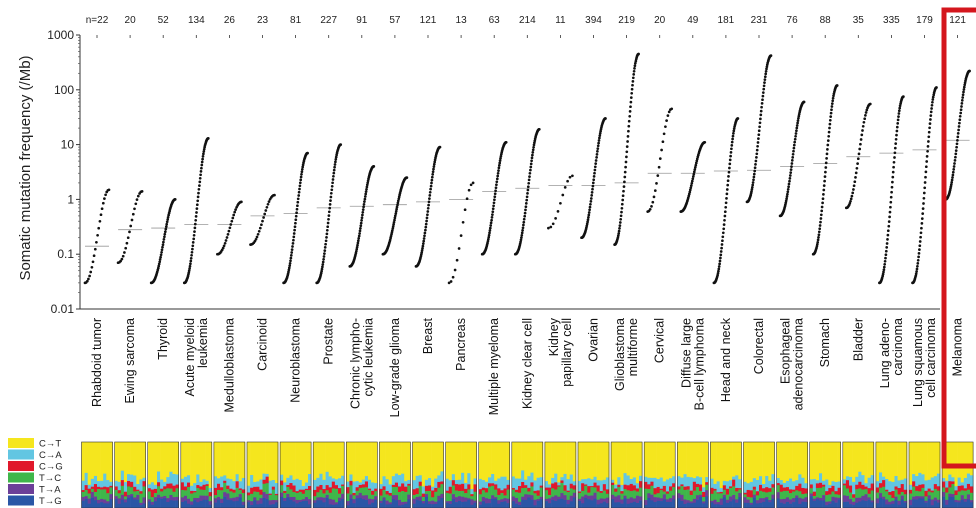 Image resolution: width=976 pixels, height=508 pixels. I want to click on sample-count-label: 179, so click(924, 20).